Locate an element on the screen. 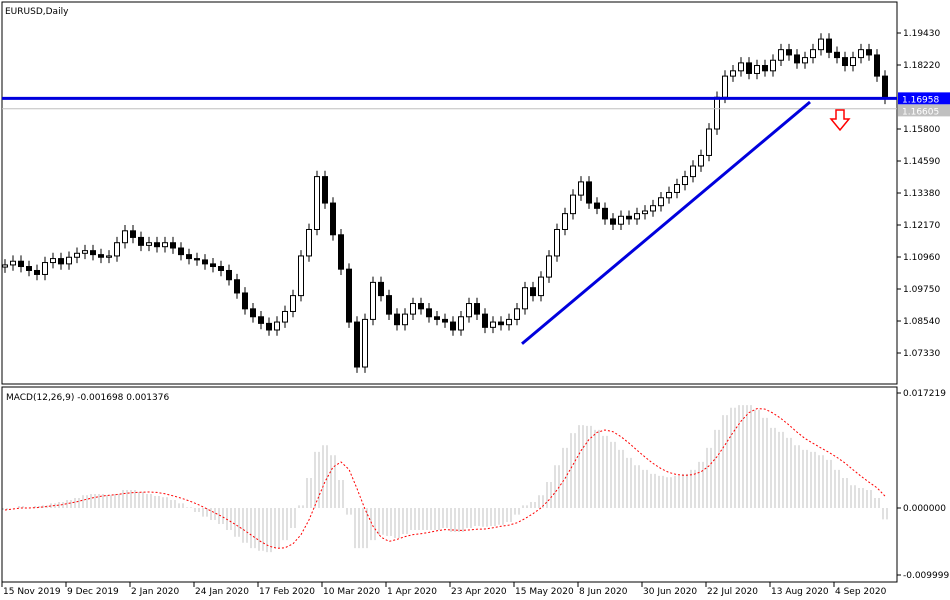  ask-price-badge is located at coordinates (924, 110).